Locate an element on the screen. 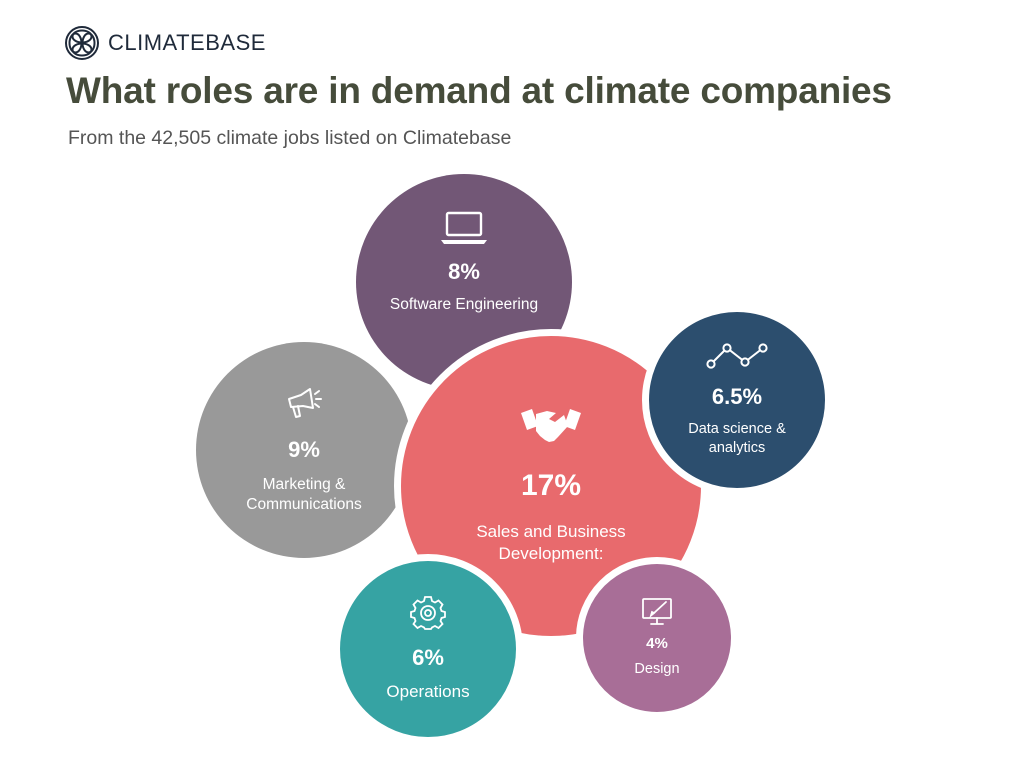 The height and width of the screenshot is (768, 1024). category-label: Design is located at coordinates (657, 669).